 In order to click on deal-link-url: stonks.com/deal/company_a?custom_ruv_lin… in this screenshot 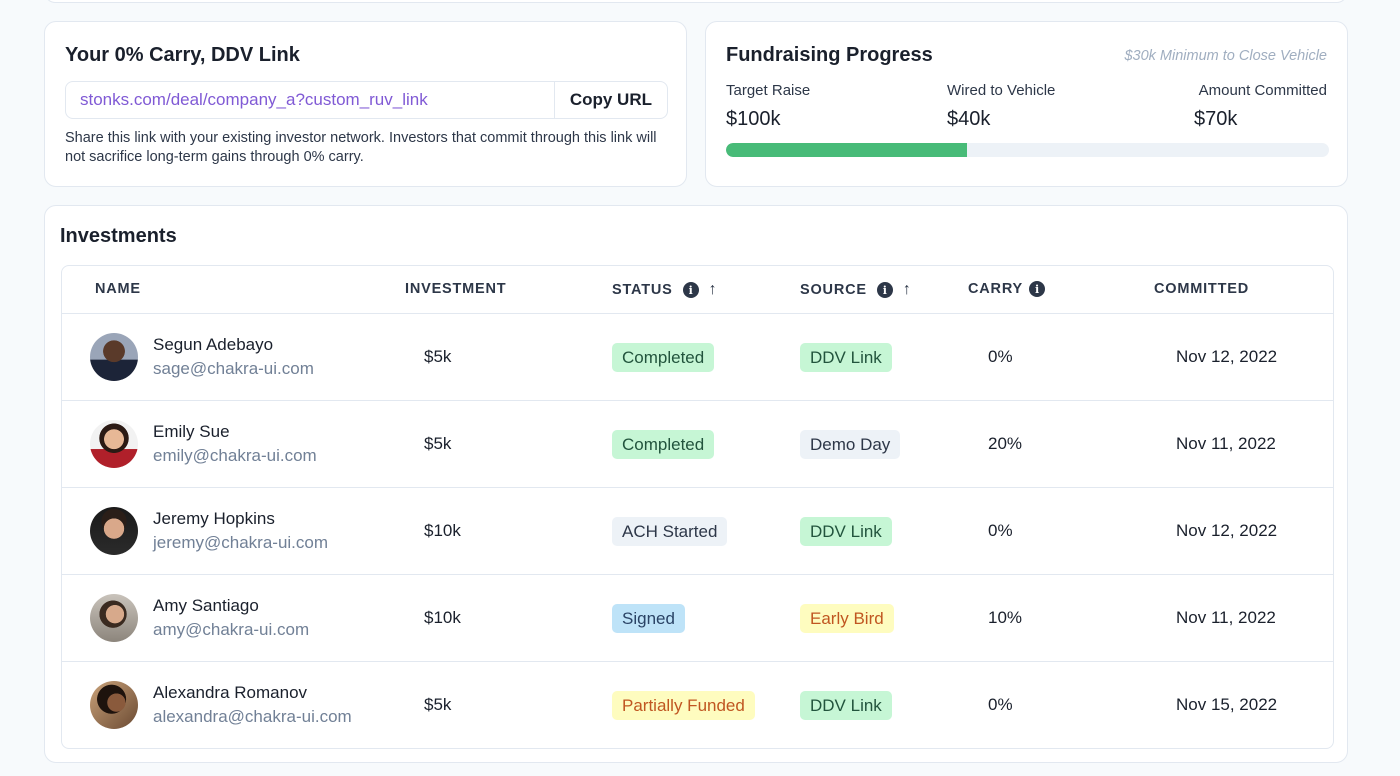, I will do `click(254, 99)`.